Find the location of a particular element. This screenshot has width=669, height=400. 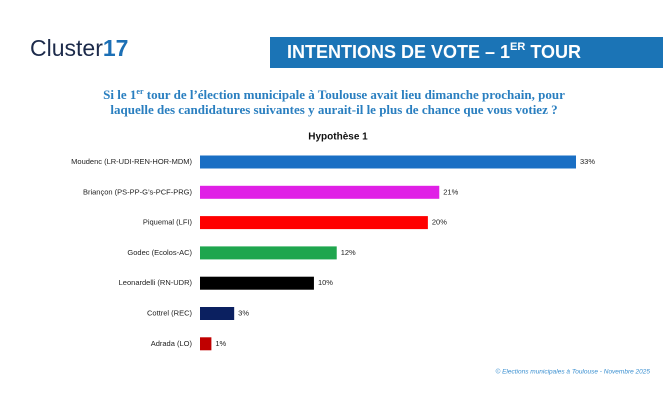

question-part: Si le 1 is located at coordinates (119, 94).